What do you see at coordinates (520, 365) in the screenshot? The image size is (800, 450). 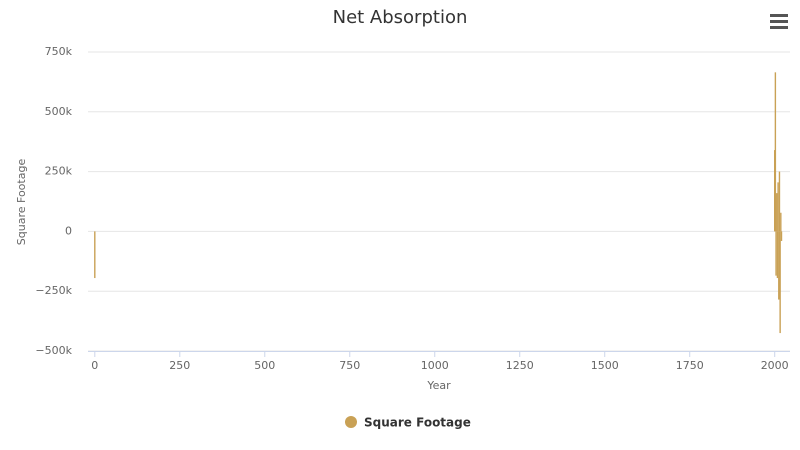 I see `x-tick-label: 1250` at bounding box center [520, 365].